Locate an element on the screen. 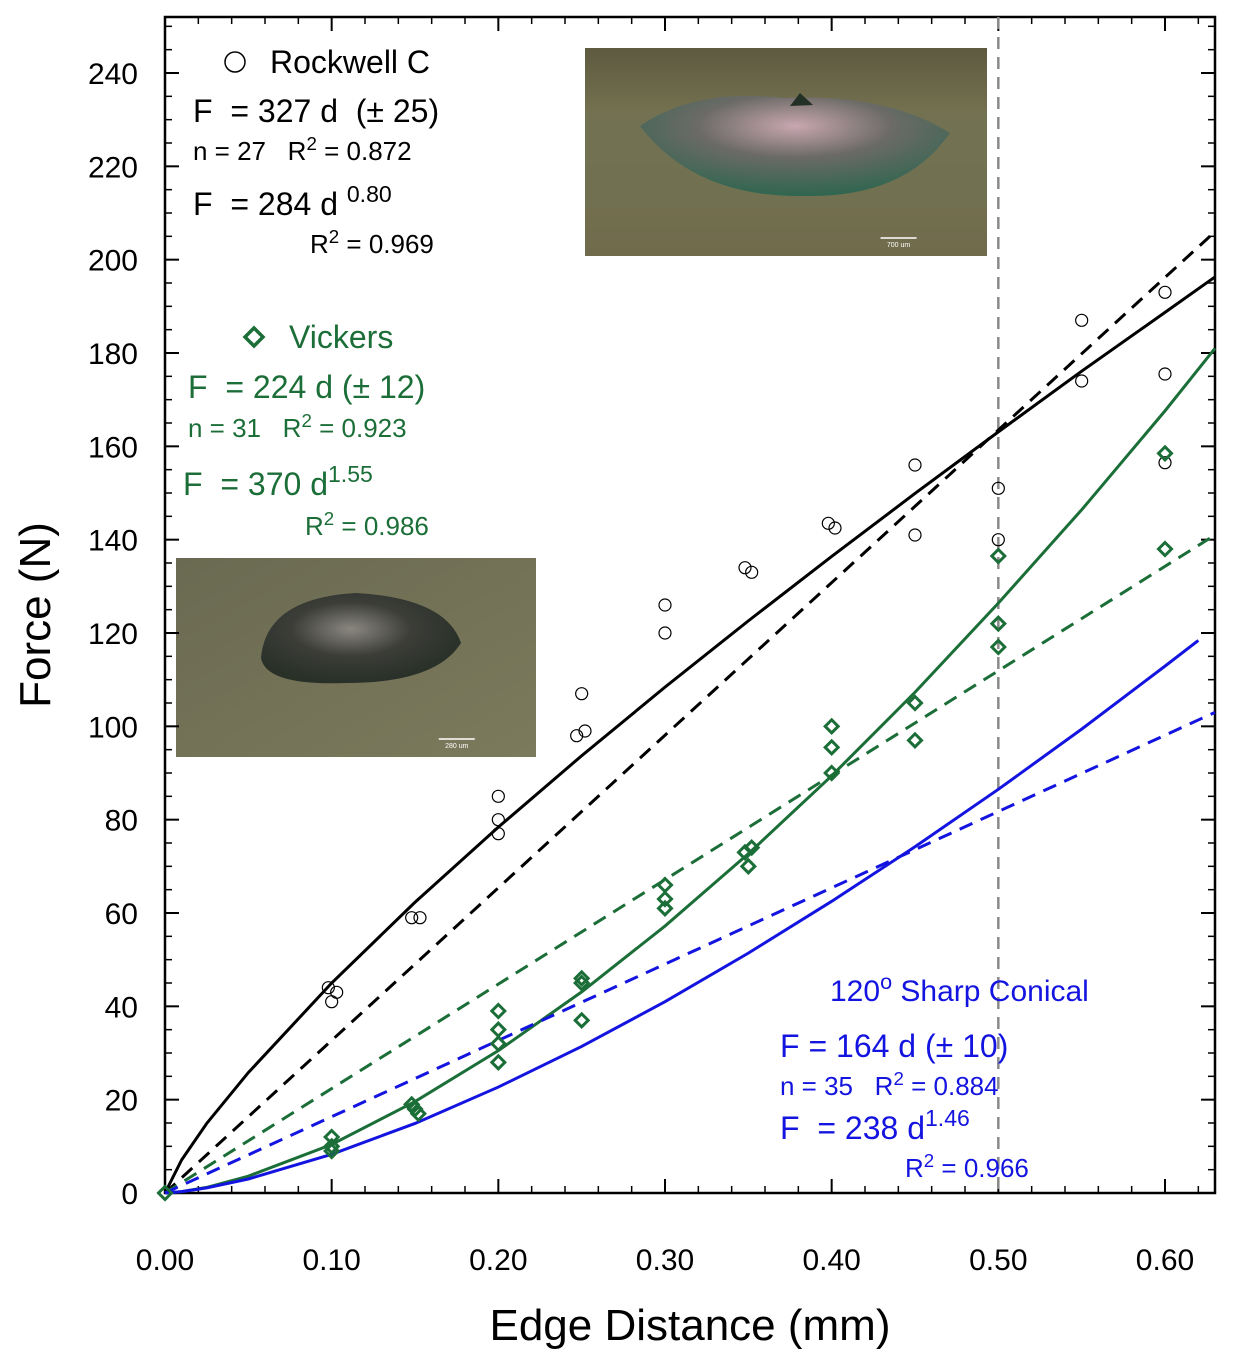 This screenshot has height=1355, width=1241. annotation: F = 284 d 0.80 is located at coordinates (292, 201).